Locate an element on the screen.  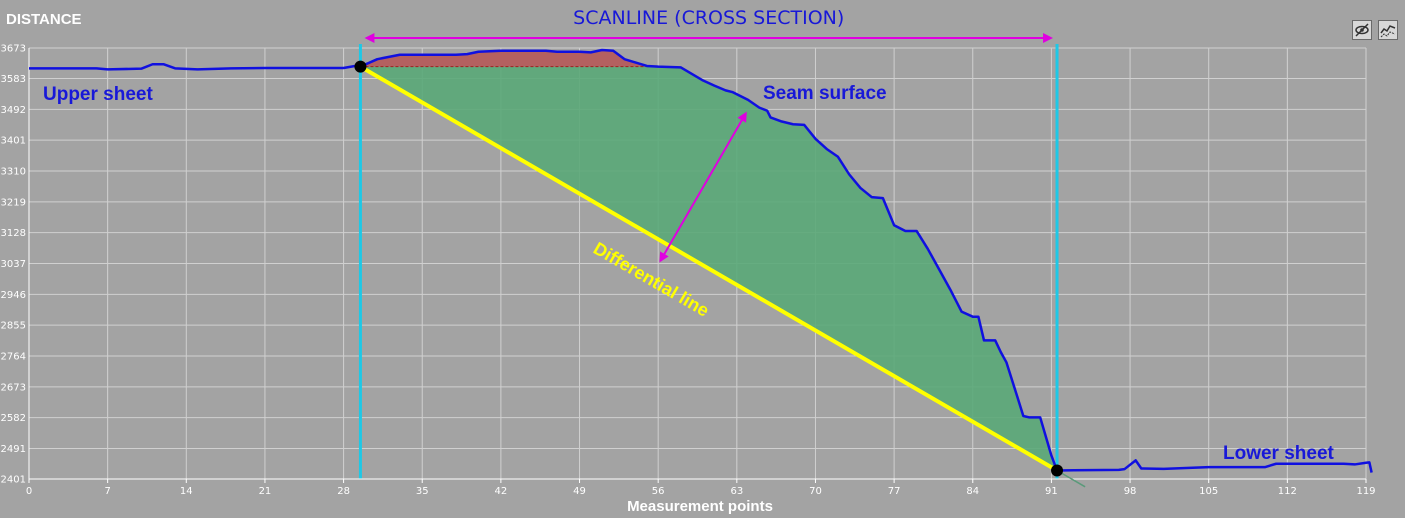
x-tick-label: 49 is located at coordinates (579, 491).